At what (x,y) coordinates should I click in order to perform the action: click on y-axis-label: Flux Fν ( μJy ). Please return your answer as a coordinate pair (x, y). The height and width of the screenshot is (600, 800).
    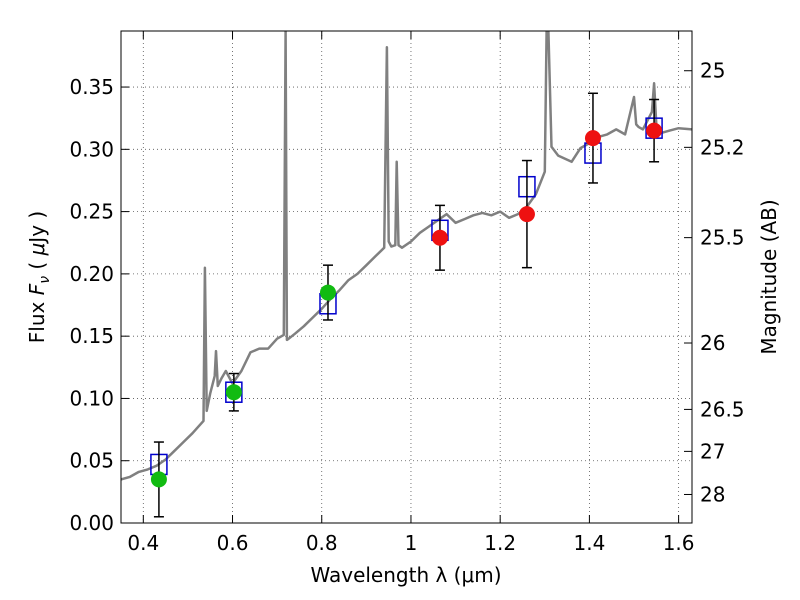
    Looking at the image, I should click on (39, 277).